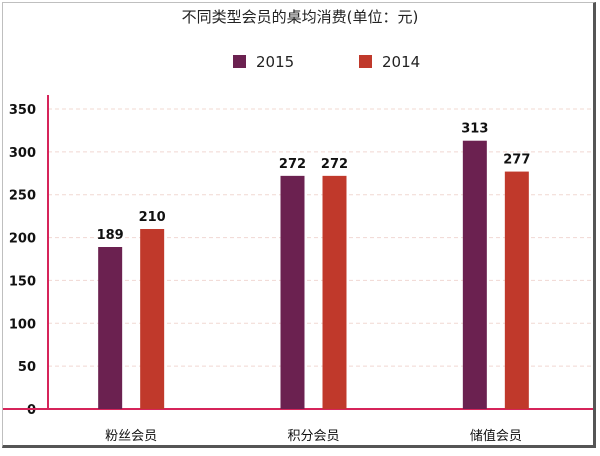  What do you see at coordinates (152, 217) in the screenshot?
I see `data-label-2014-0: 210` at bounding box center [152, 217].